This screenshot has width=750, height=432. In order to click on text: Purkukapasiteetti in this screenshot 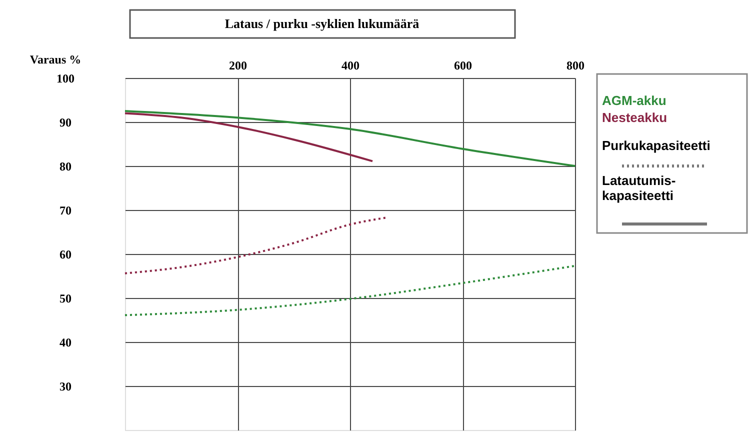, I will do `click(656, 145)`.